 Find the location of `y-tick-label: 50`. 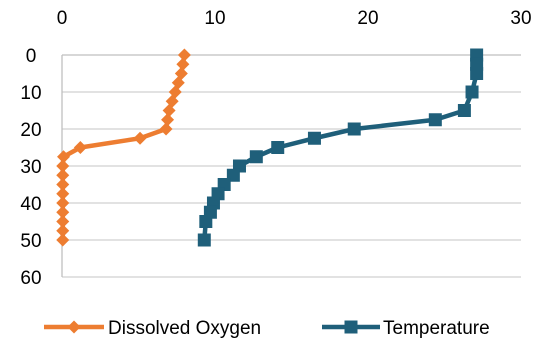

y-tick-label: 50 is located at coordinates (30, 241).